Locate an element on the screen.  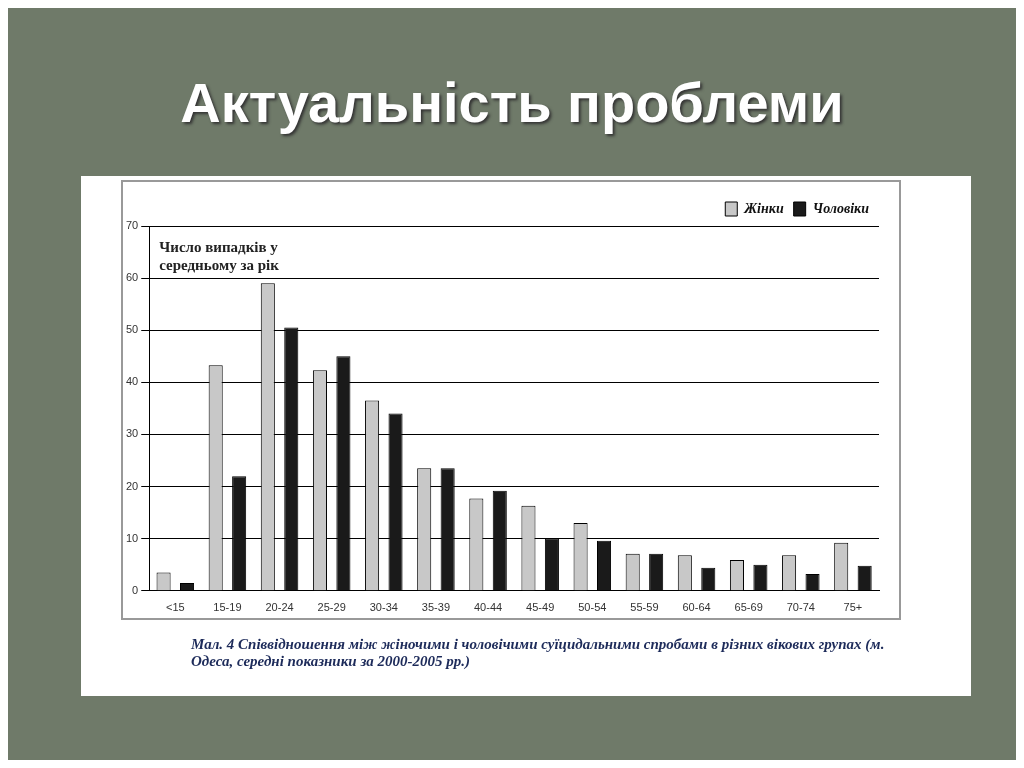
legend-label: Чоловіки is located at coordinates (841, 208).